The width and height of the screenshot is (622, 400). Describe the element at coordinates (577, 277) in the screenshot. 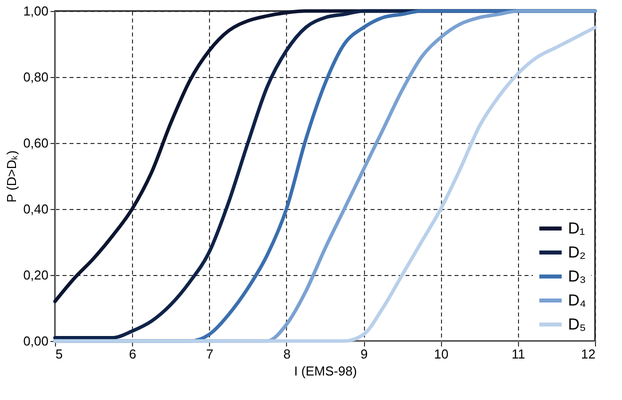

I see `legend-label: D₃` at that location.